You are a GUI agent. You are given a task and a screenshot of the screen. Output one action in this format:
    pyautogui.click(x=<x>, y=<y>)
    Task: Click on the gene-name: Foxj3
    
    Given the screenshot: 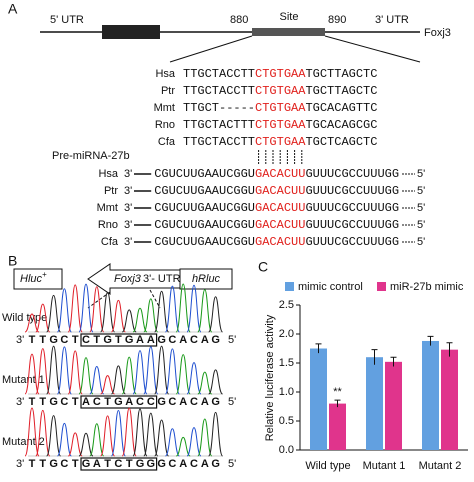 What is the action you would take?
    pyautogui.click(x=437, y=33)
    